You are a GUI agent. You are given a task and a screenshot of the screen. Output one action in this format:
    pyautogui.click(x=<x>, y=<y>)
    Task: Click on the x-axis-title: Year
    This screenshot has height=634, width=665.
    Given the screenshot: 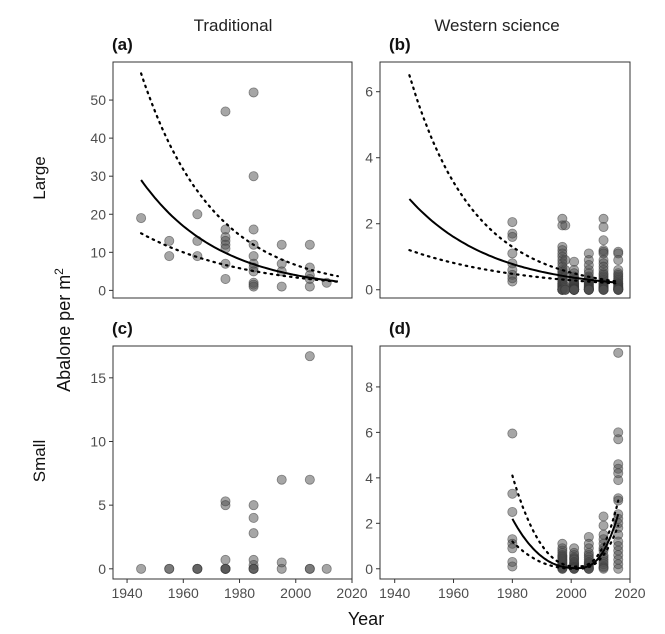 What is the action you would take?
    pyautogui.click(x=366, y=619)
    